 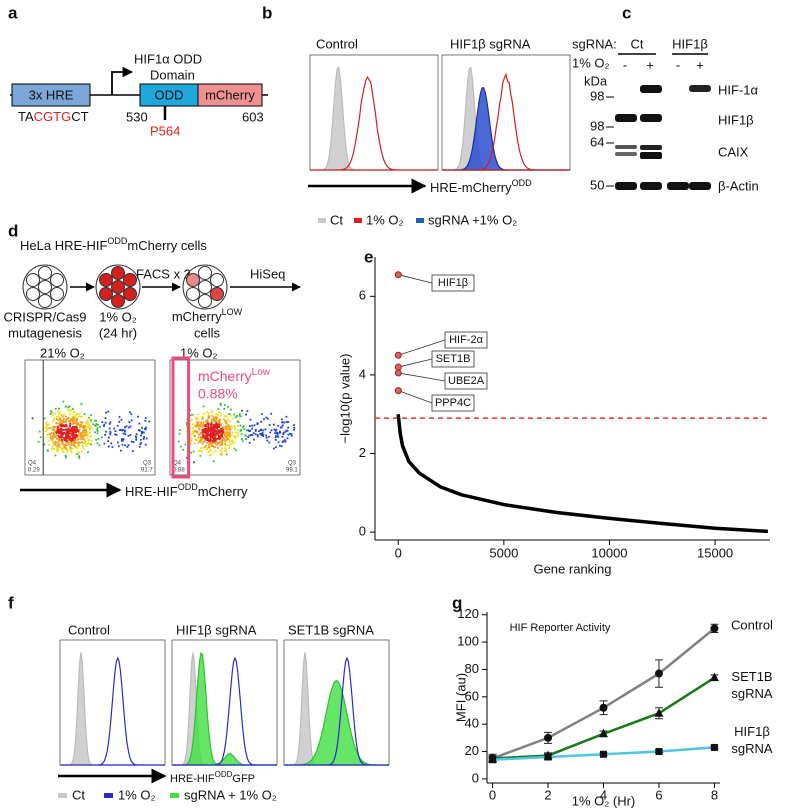 What do you see at coordinates (398, 391) in the screenshot?
I see `gene-point` at bounding box center [398, 391].